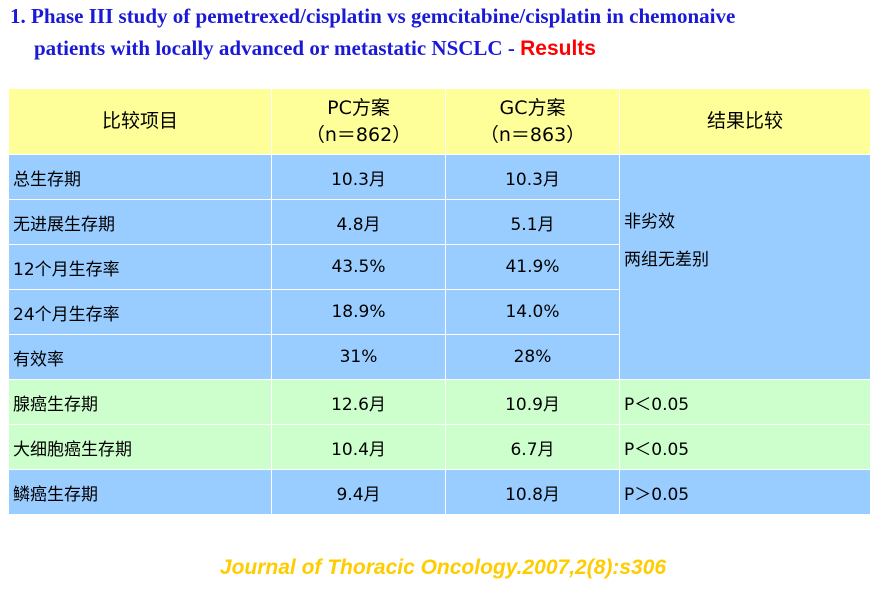 The width and height of the screenshot is (886, 596). I want to click on table-row: 鳞癌生存期 9.4月 10.8月 P＞0.05, so click(439, 492).